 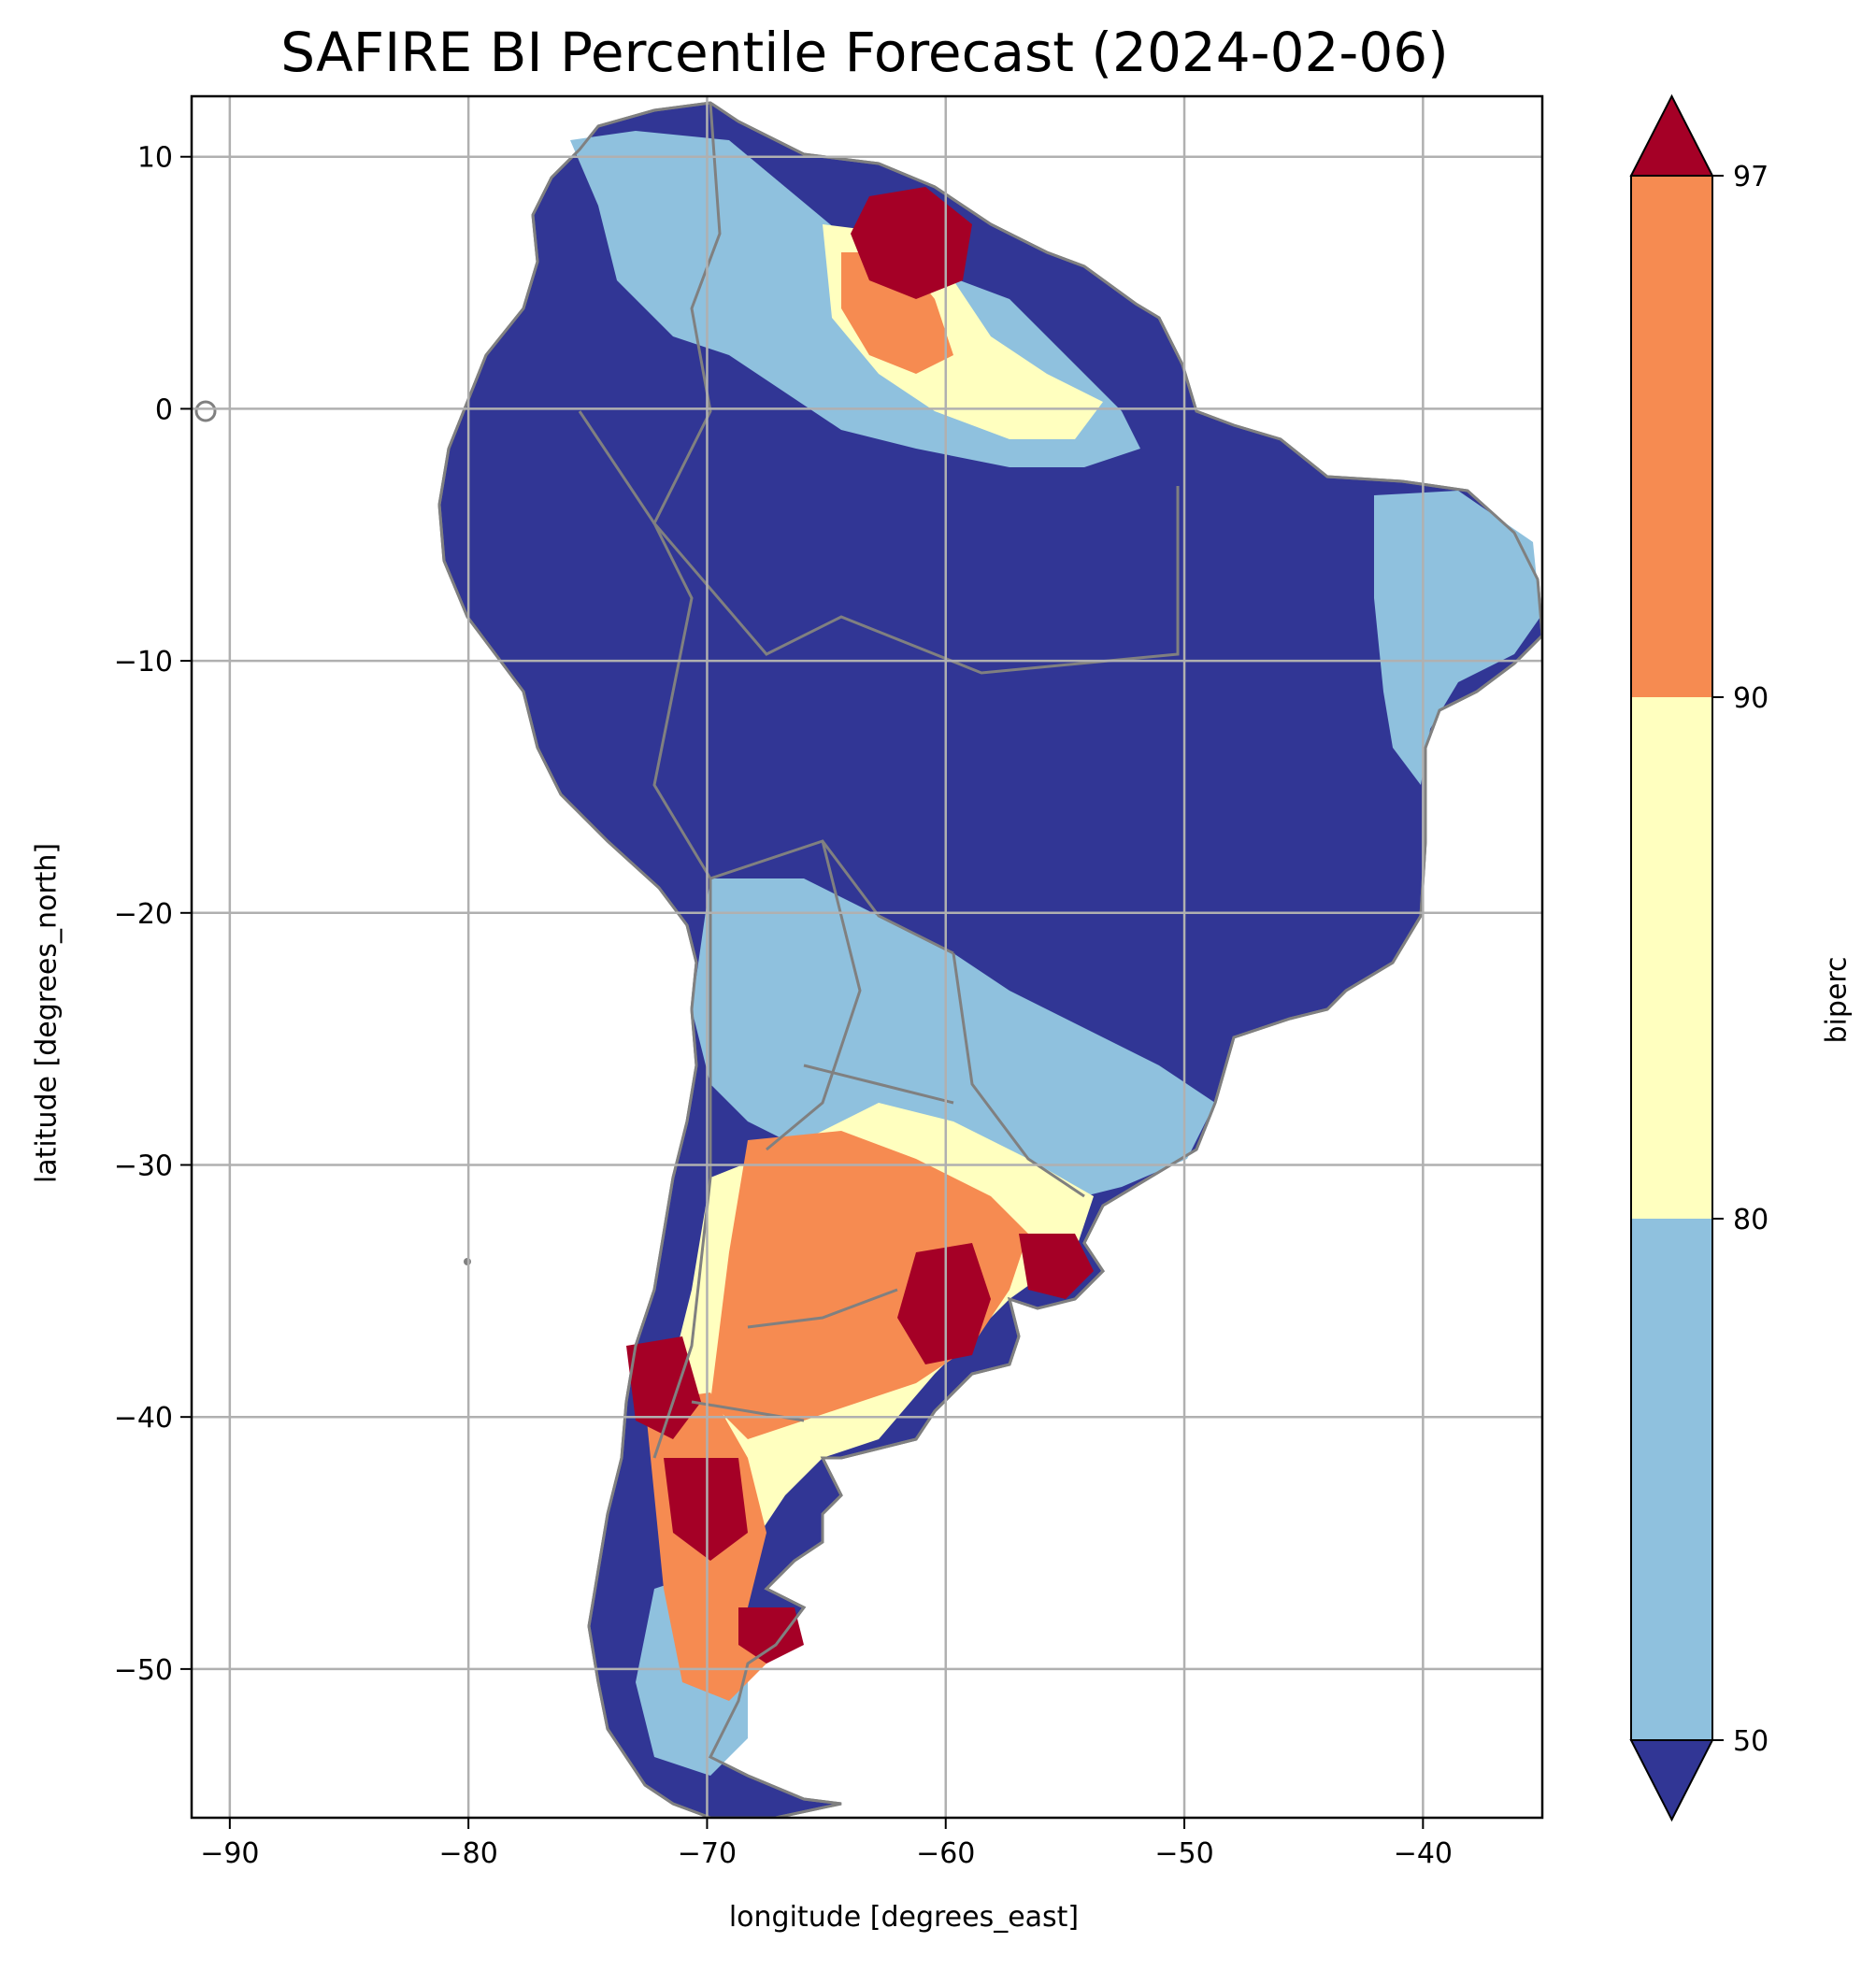 What do you see at coordinates (904, 1918) in the screenshot?
I see `x-axis-label: longitude [degrees_east]` at bounding box center [904, 1918].